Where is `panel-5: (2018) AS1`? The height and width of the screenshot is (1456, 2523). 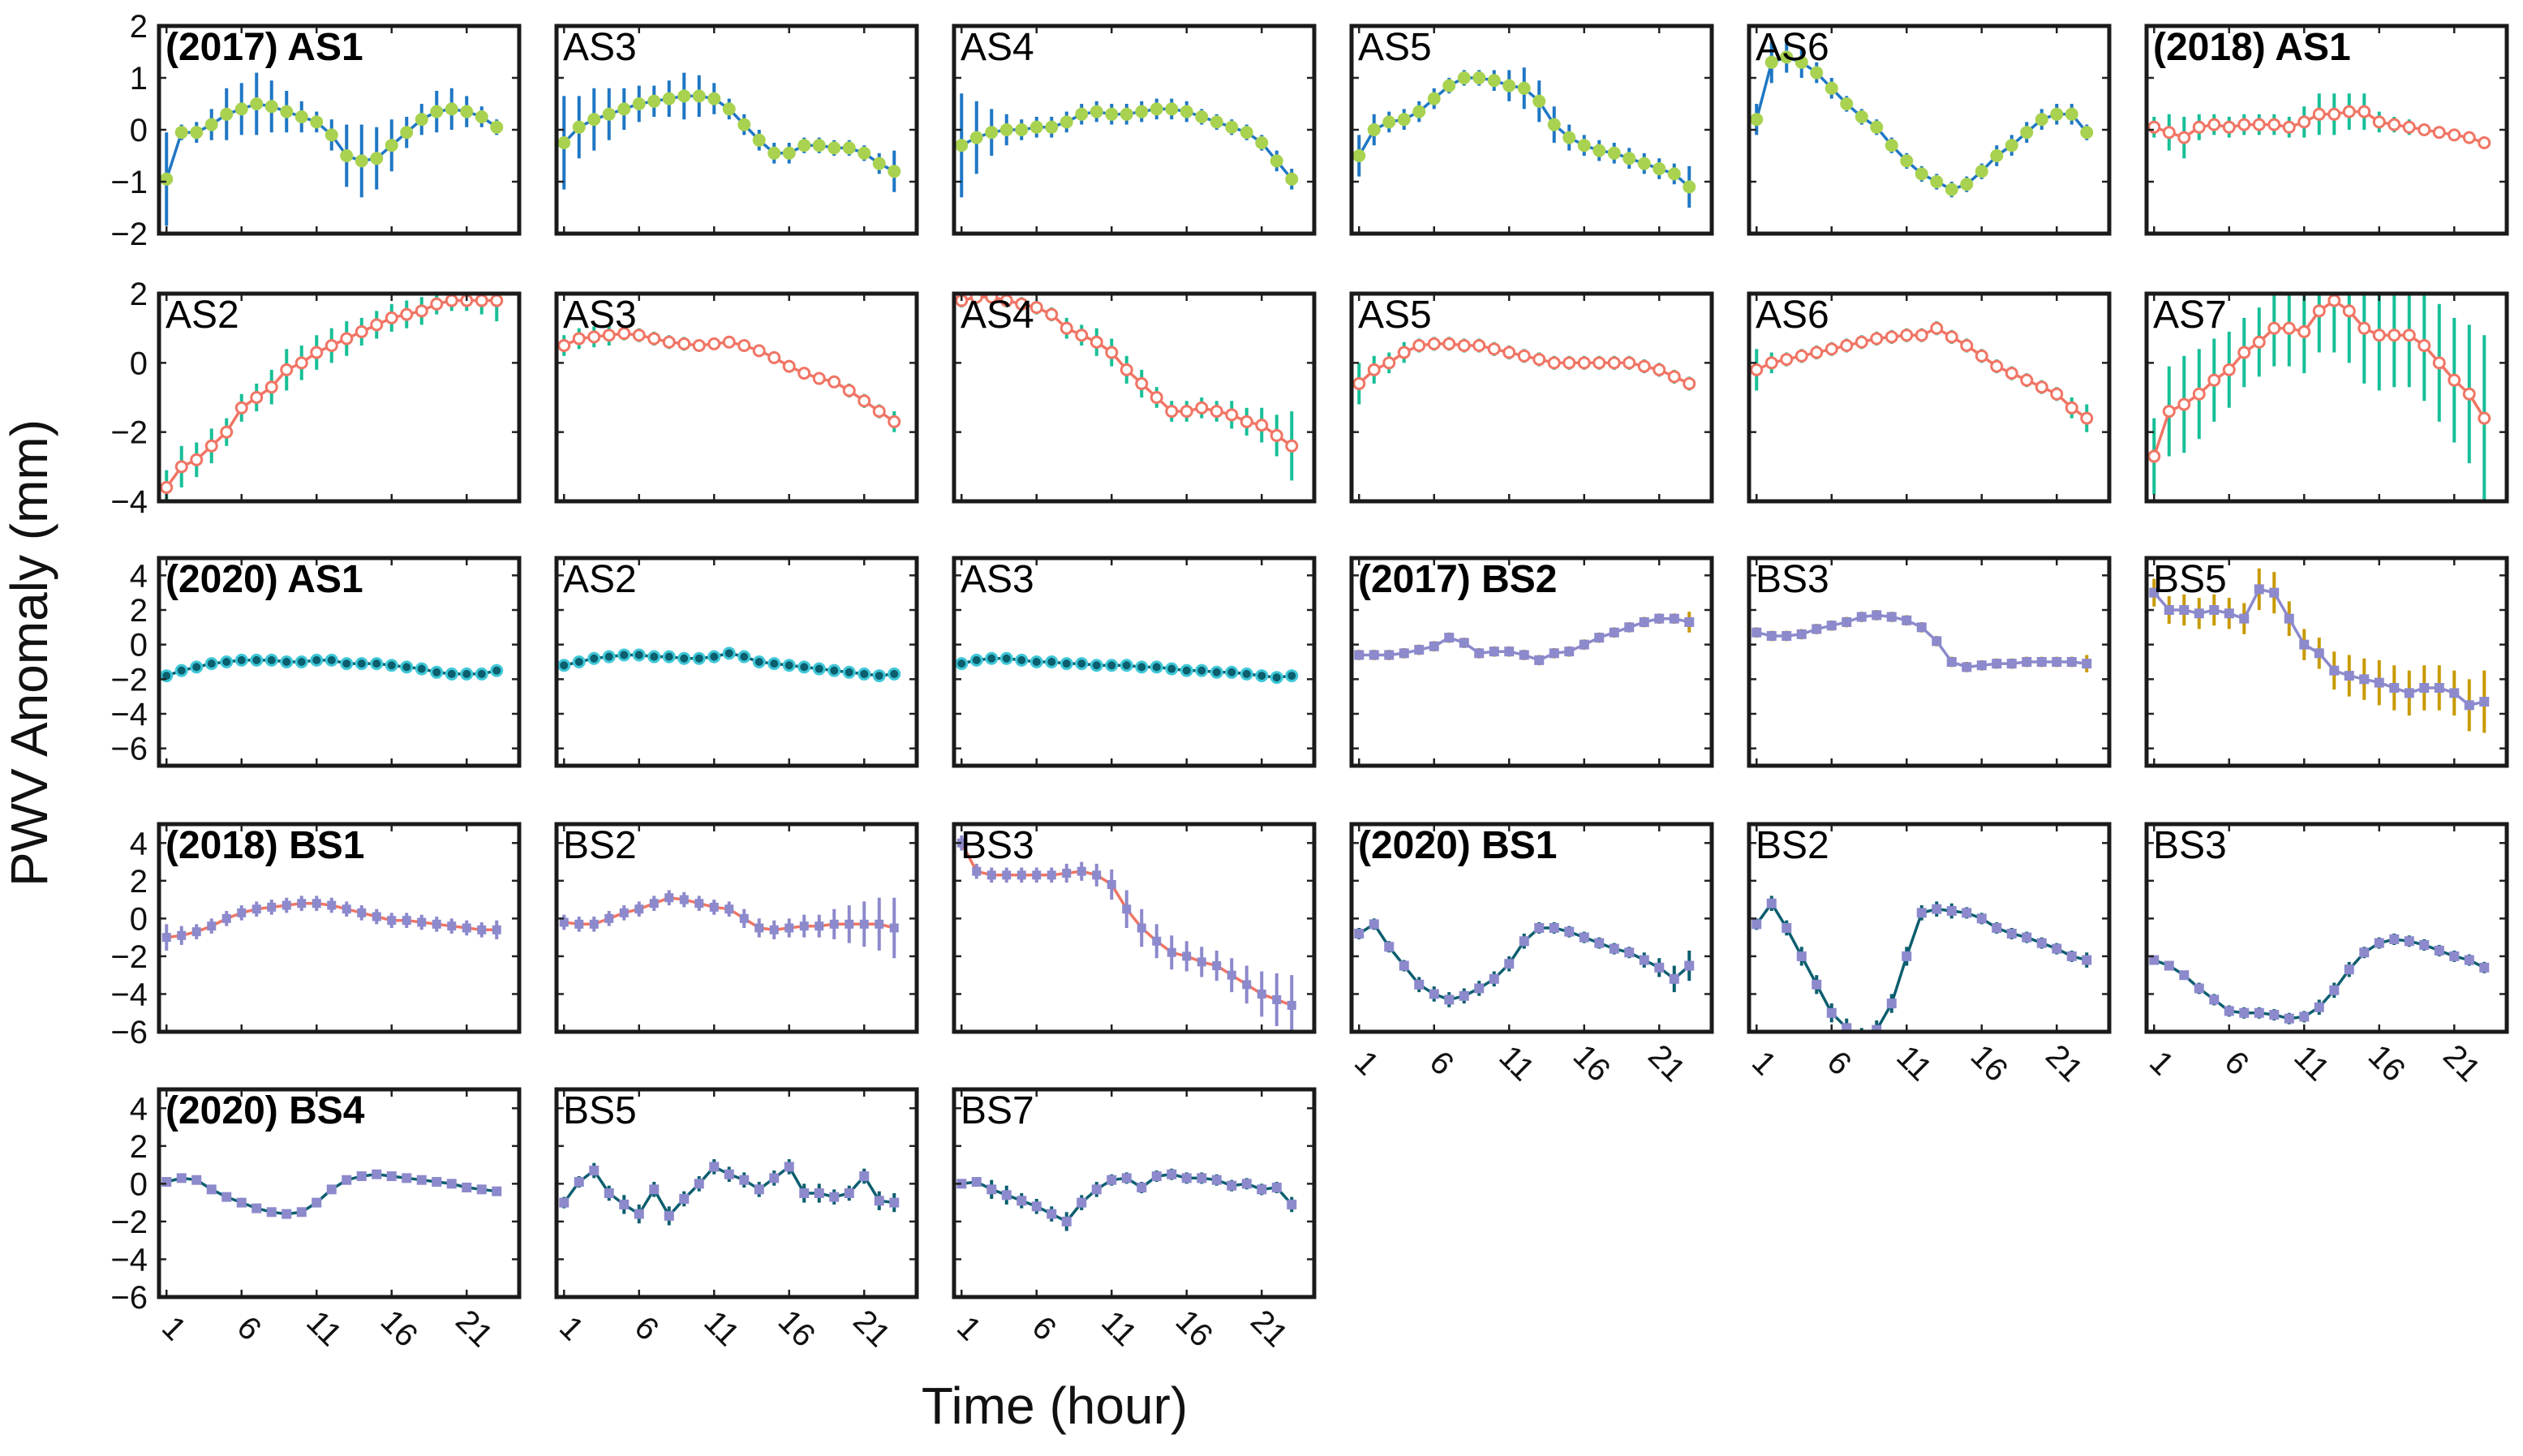 panel-5: (2018) AS1 is located at coordinates (2327, 130).